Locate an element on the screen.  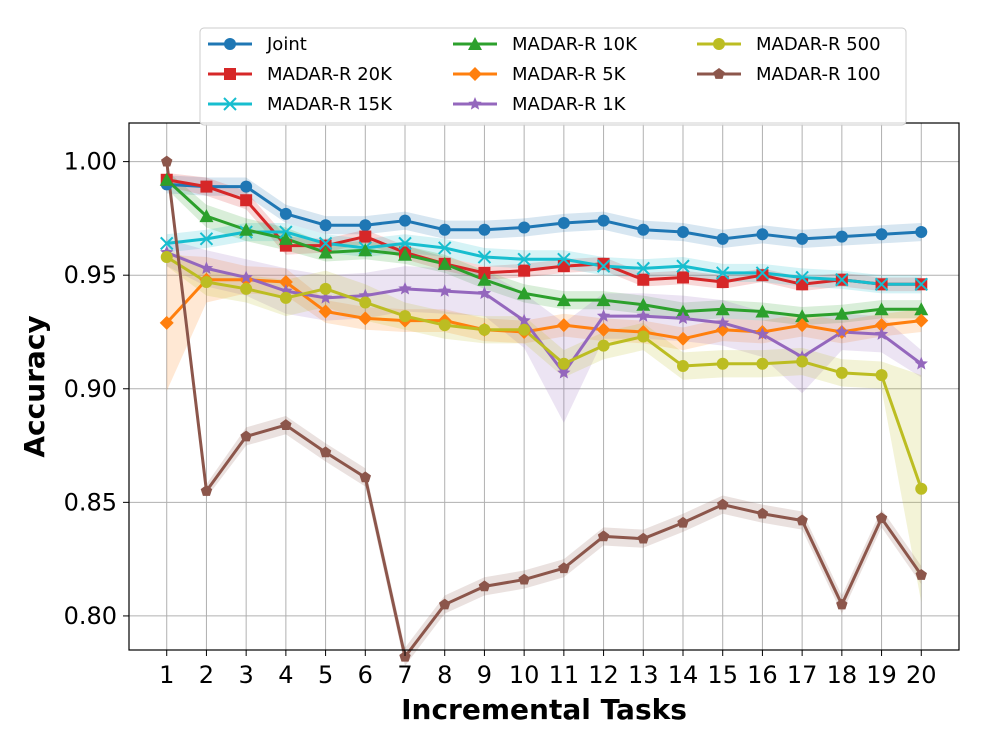
series-5-band is located at coordinates (544, 323).